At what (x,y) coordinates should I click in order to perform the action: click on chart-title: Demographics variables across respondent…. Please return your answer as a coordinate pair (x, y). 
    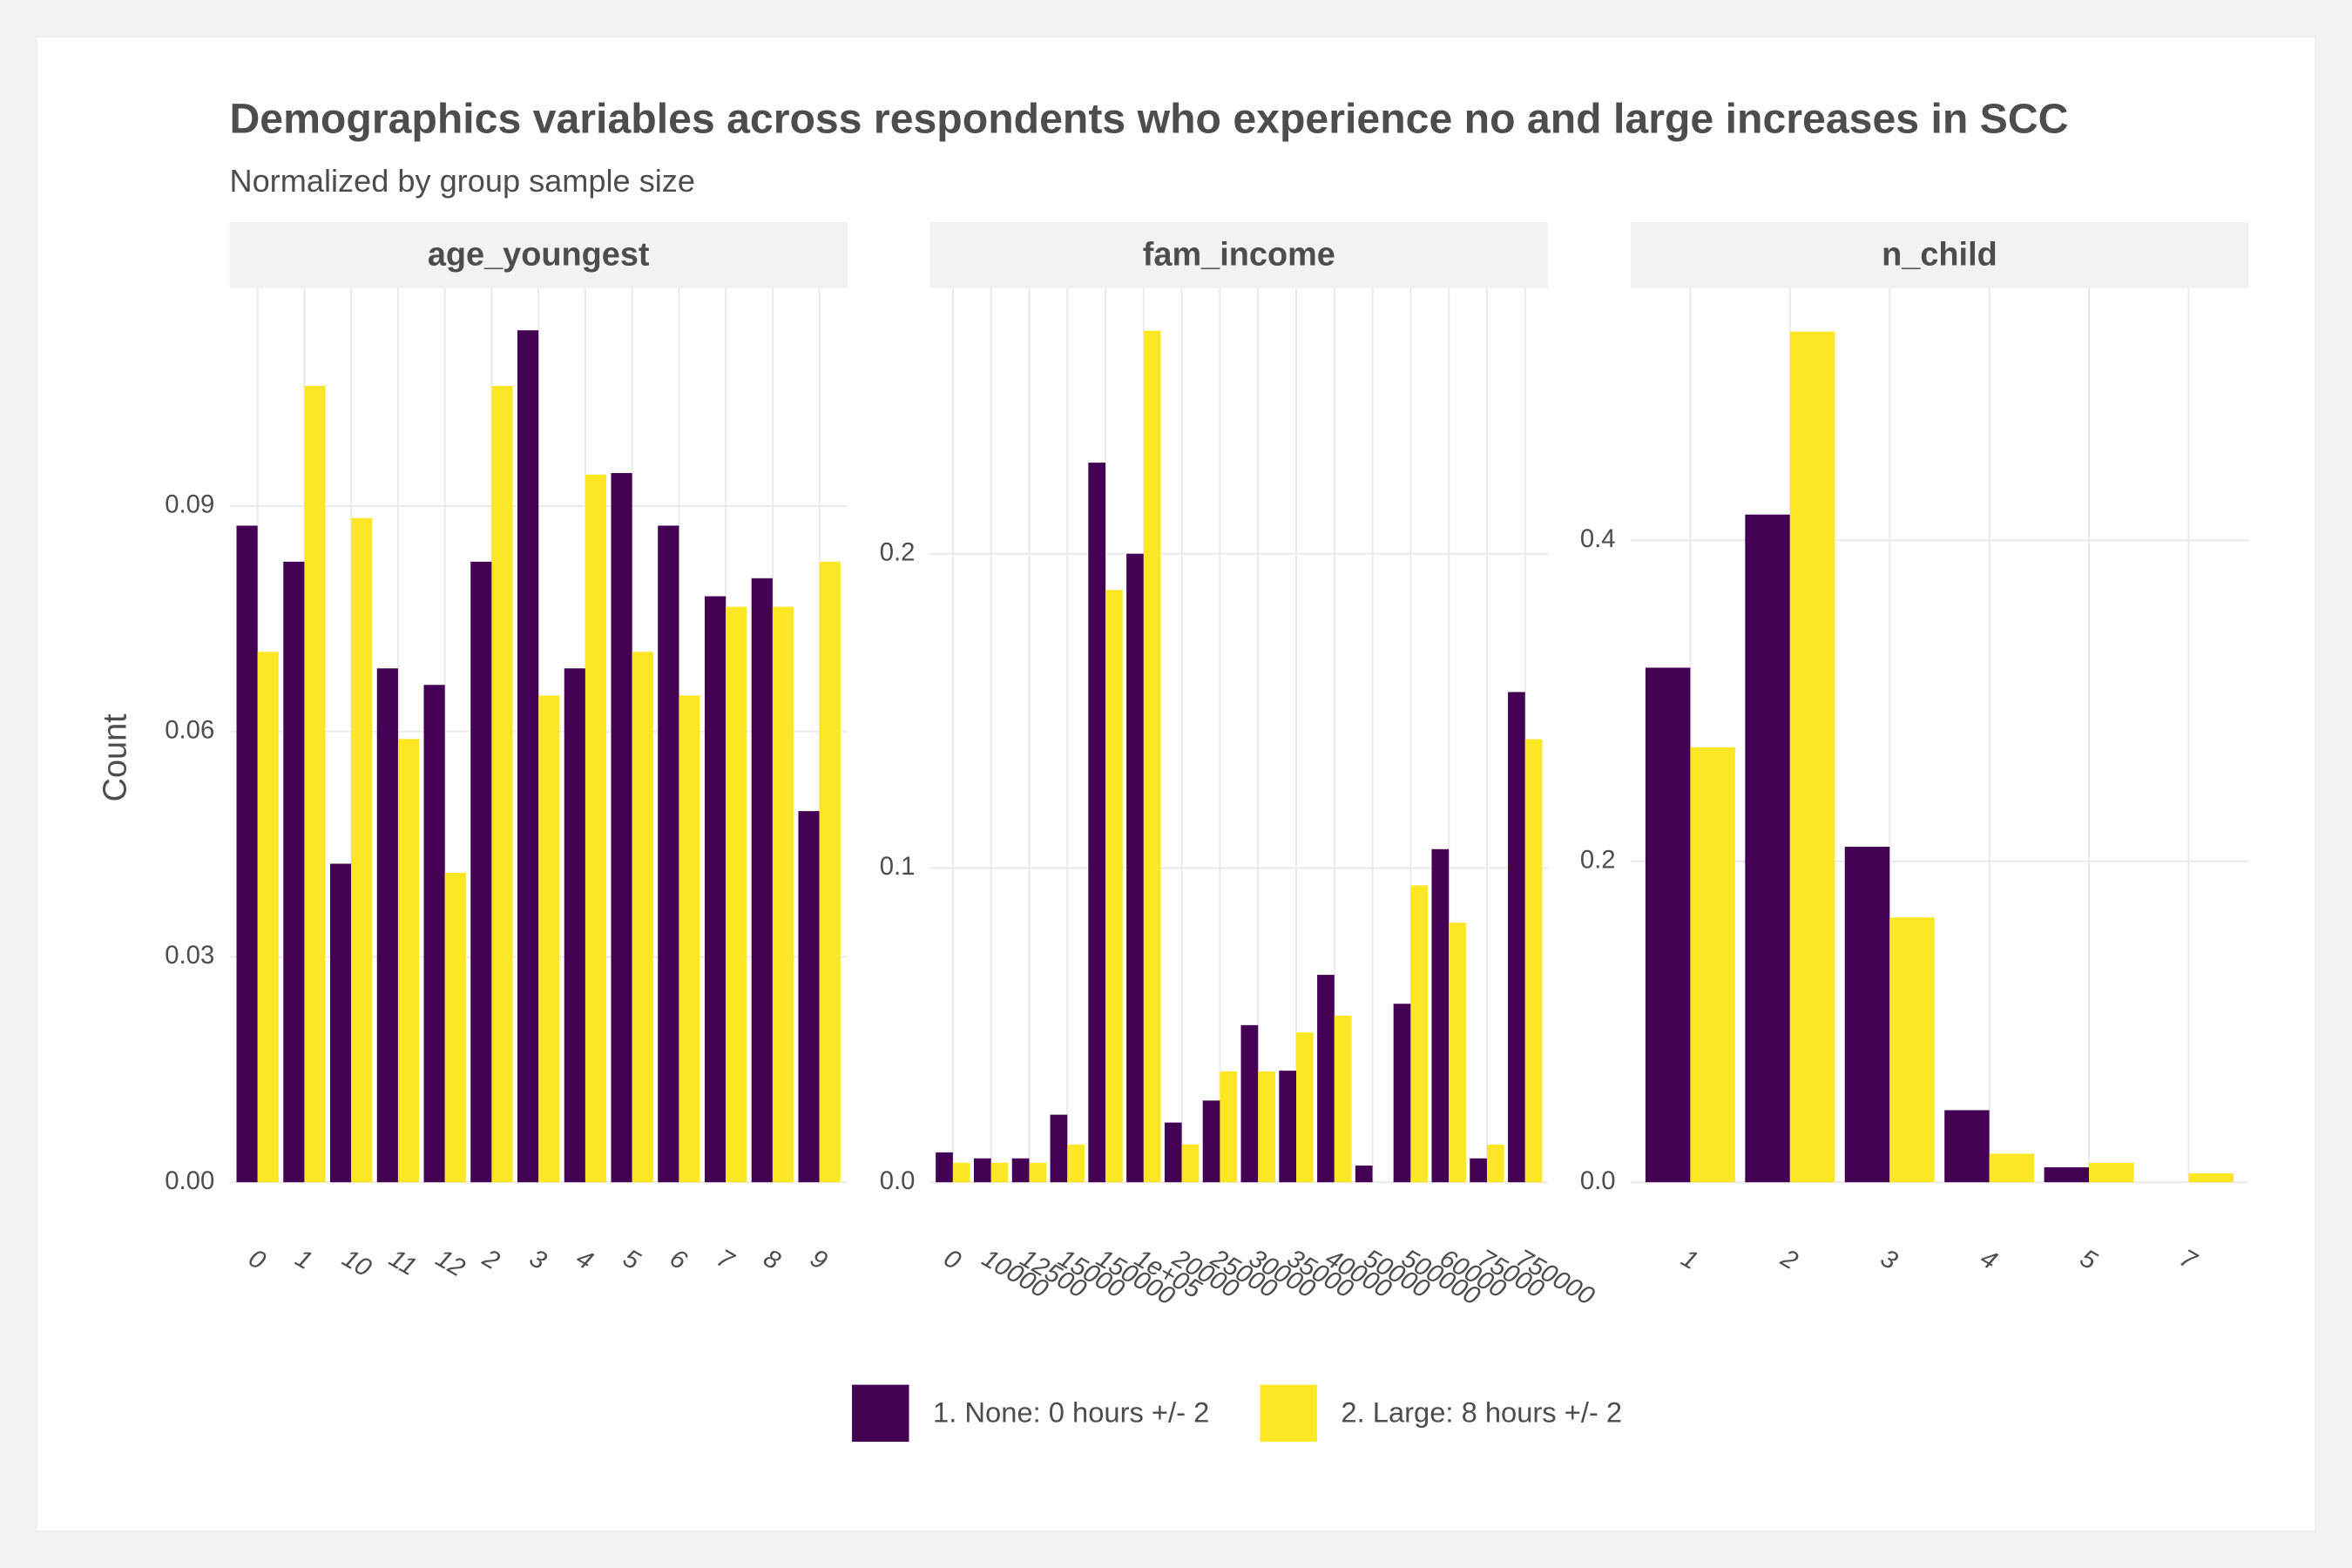
    Looking at the image, I should click on (1148, 119).